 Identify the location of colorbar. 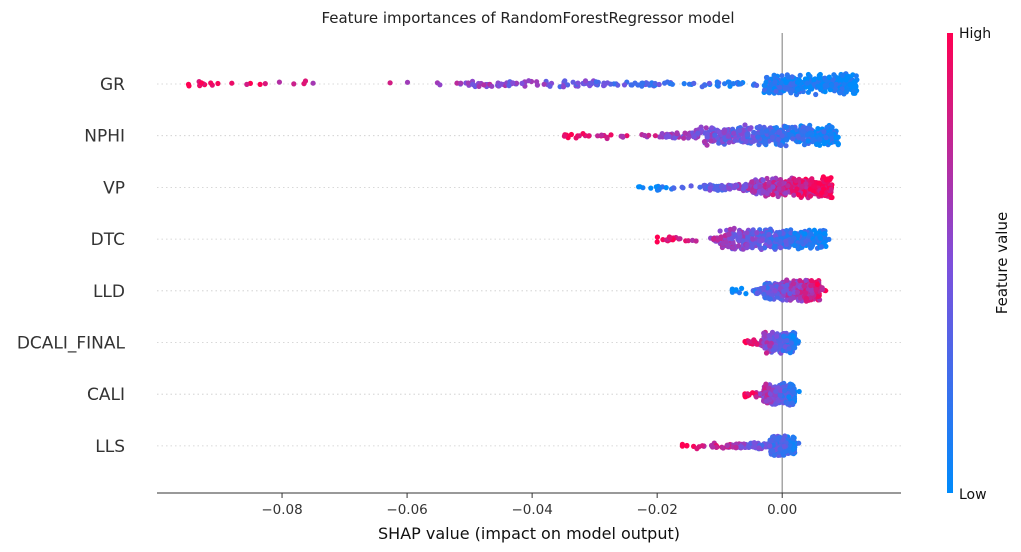
(950, 263).